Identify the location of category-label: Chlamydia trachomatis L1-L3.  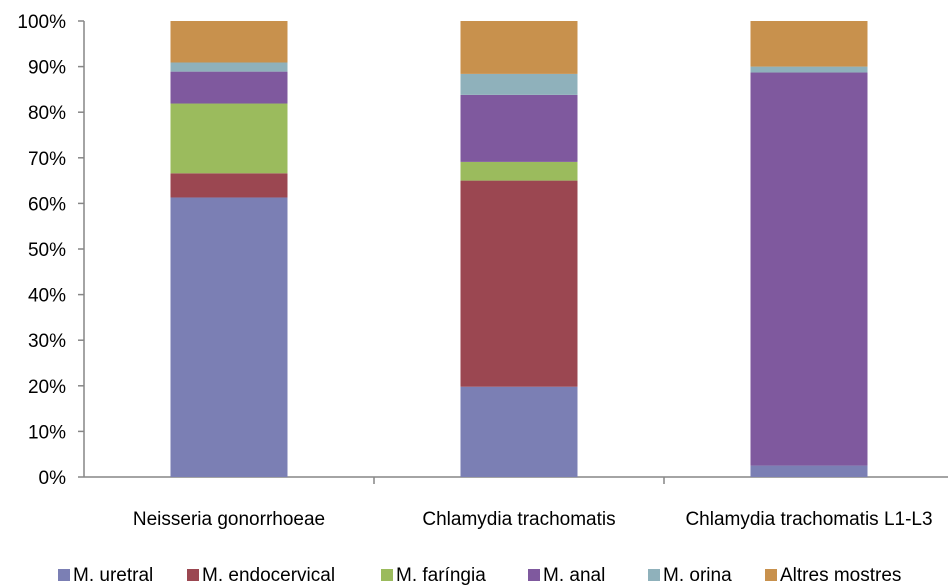
(808, 519).